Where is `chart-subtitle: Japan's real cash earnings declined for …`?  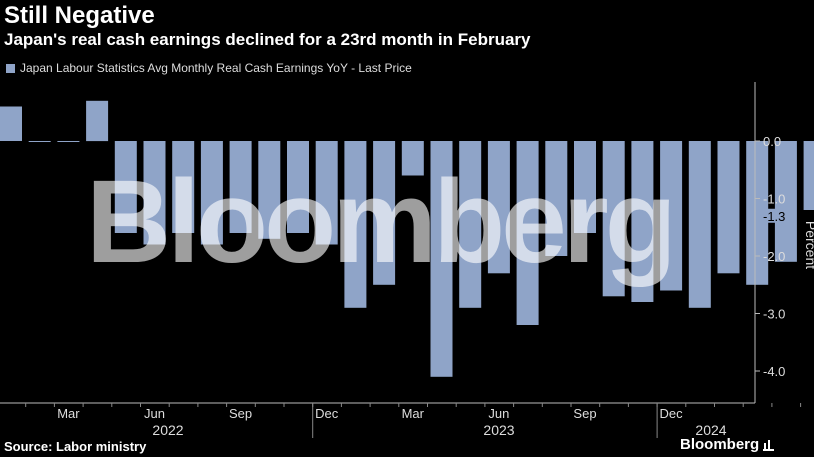 chart-subtitle: Japan's real cash earnings declined for … is located at coordinates (267, 39).